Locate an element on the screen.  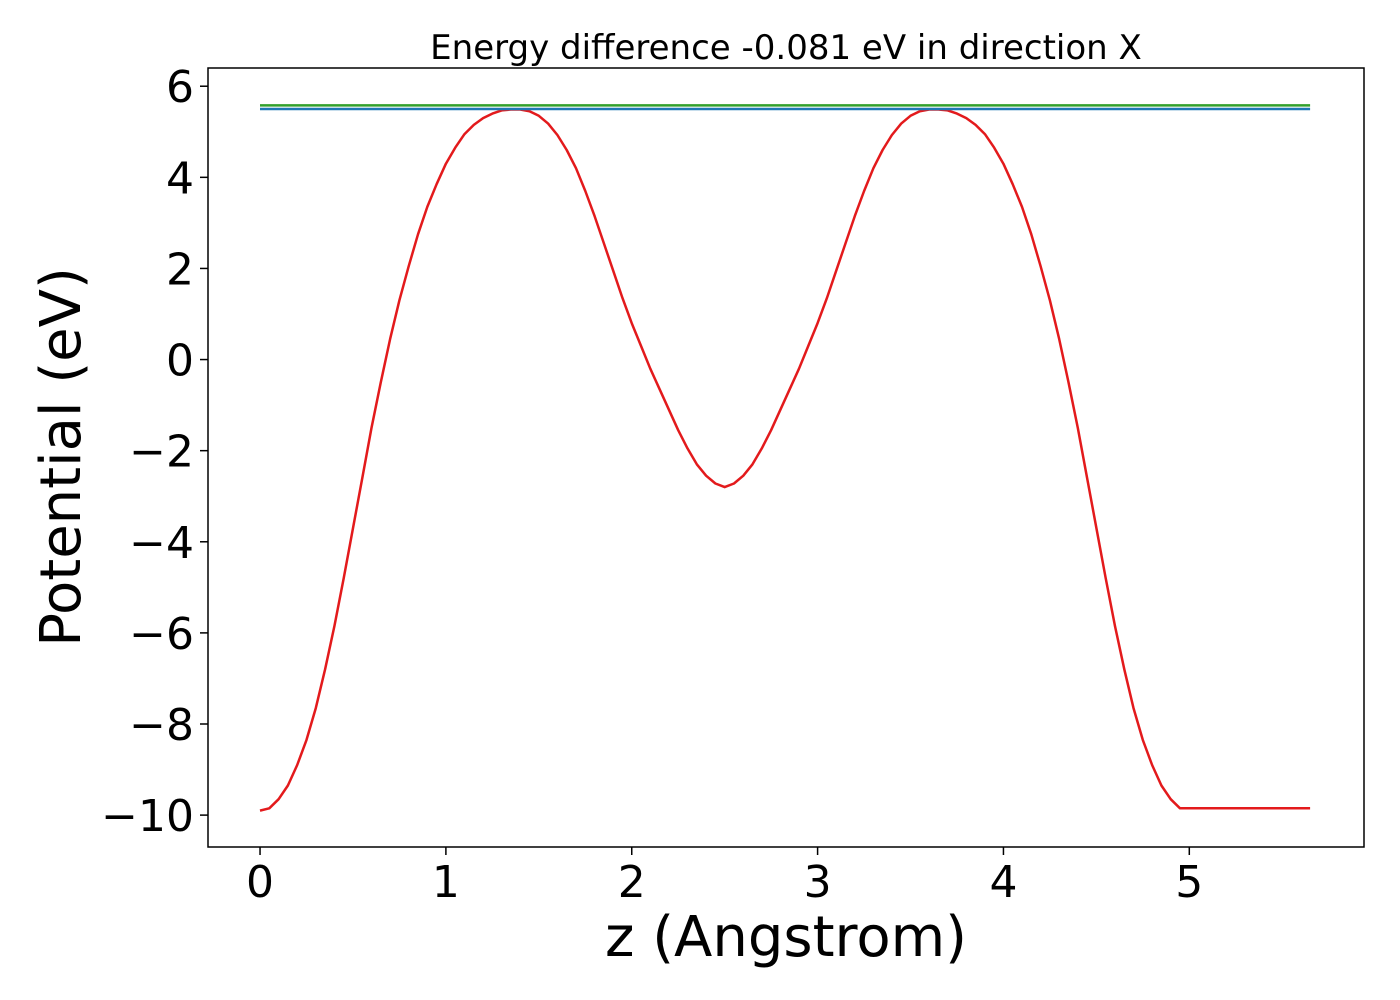
x-tick-label: 0 is located at coordinates (260, 882).